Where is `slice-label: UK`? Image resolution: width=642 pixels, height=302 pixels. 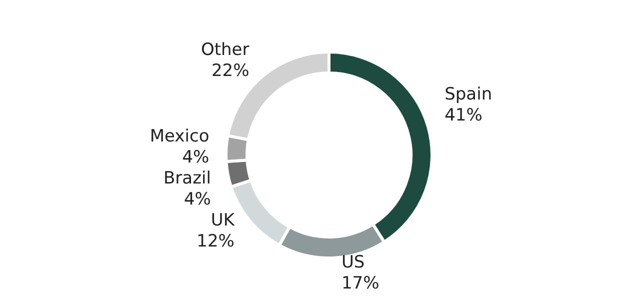 slice-label: UK is located at coordinates (223, 220).